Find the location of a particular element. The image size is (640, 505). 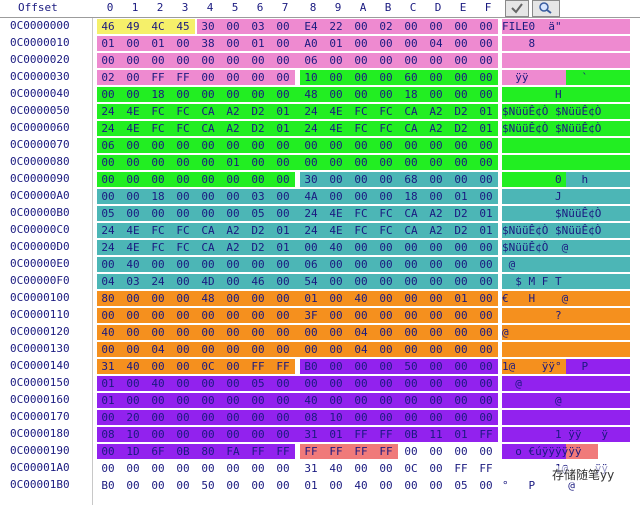

hex-byte: 0C is located at coordinates (208, 366).